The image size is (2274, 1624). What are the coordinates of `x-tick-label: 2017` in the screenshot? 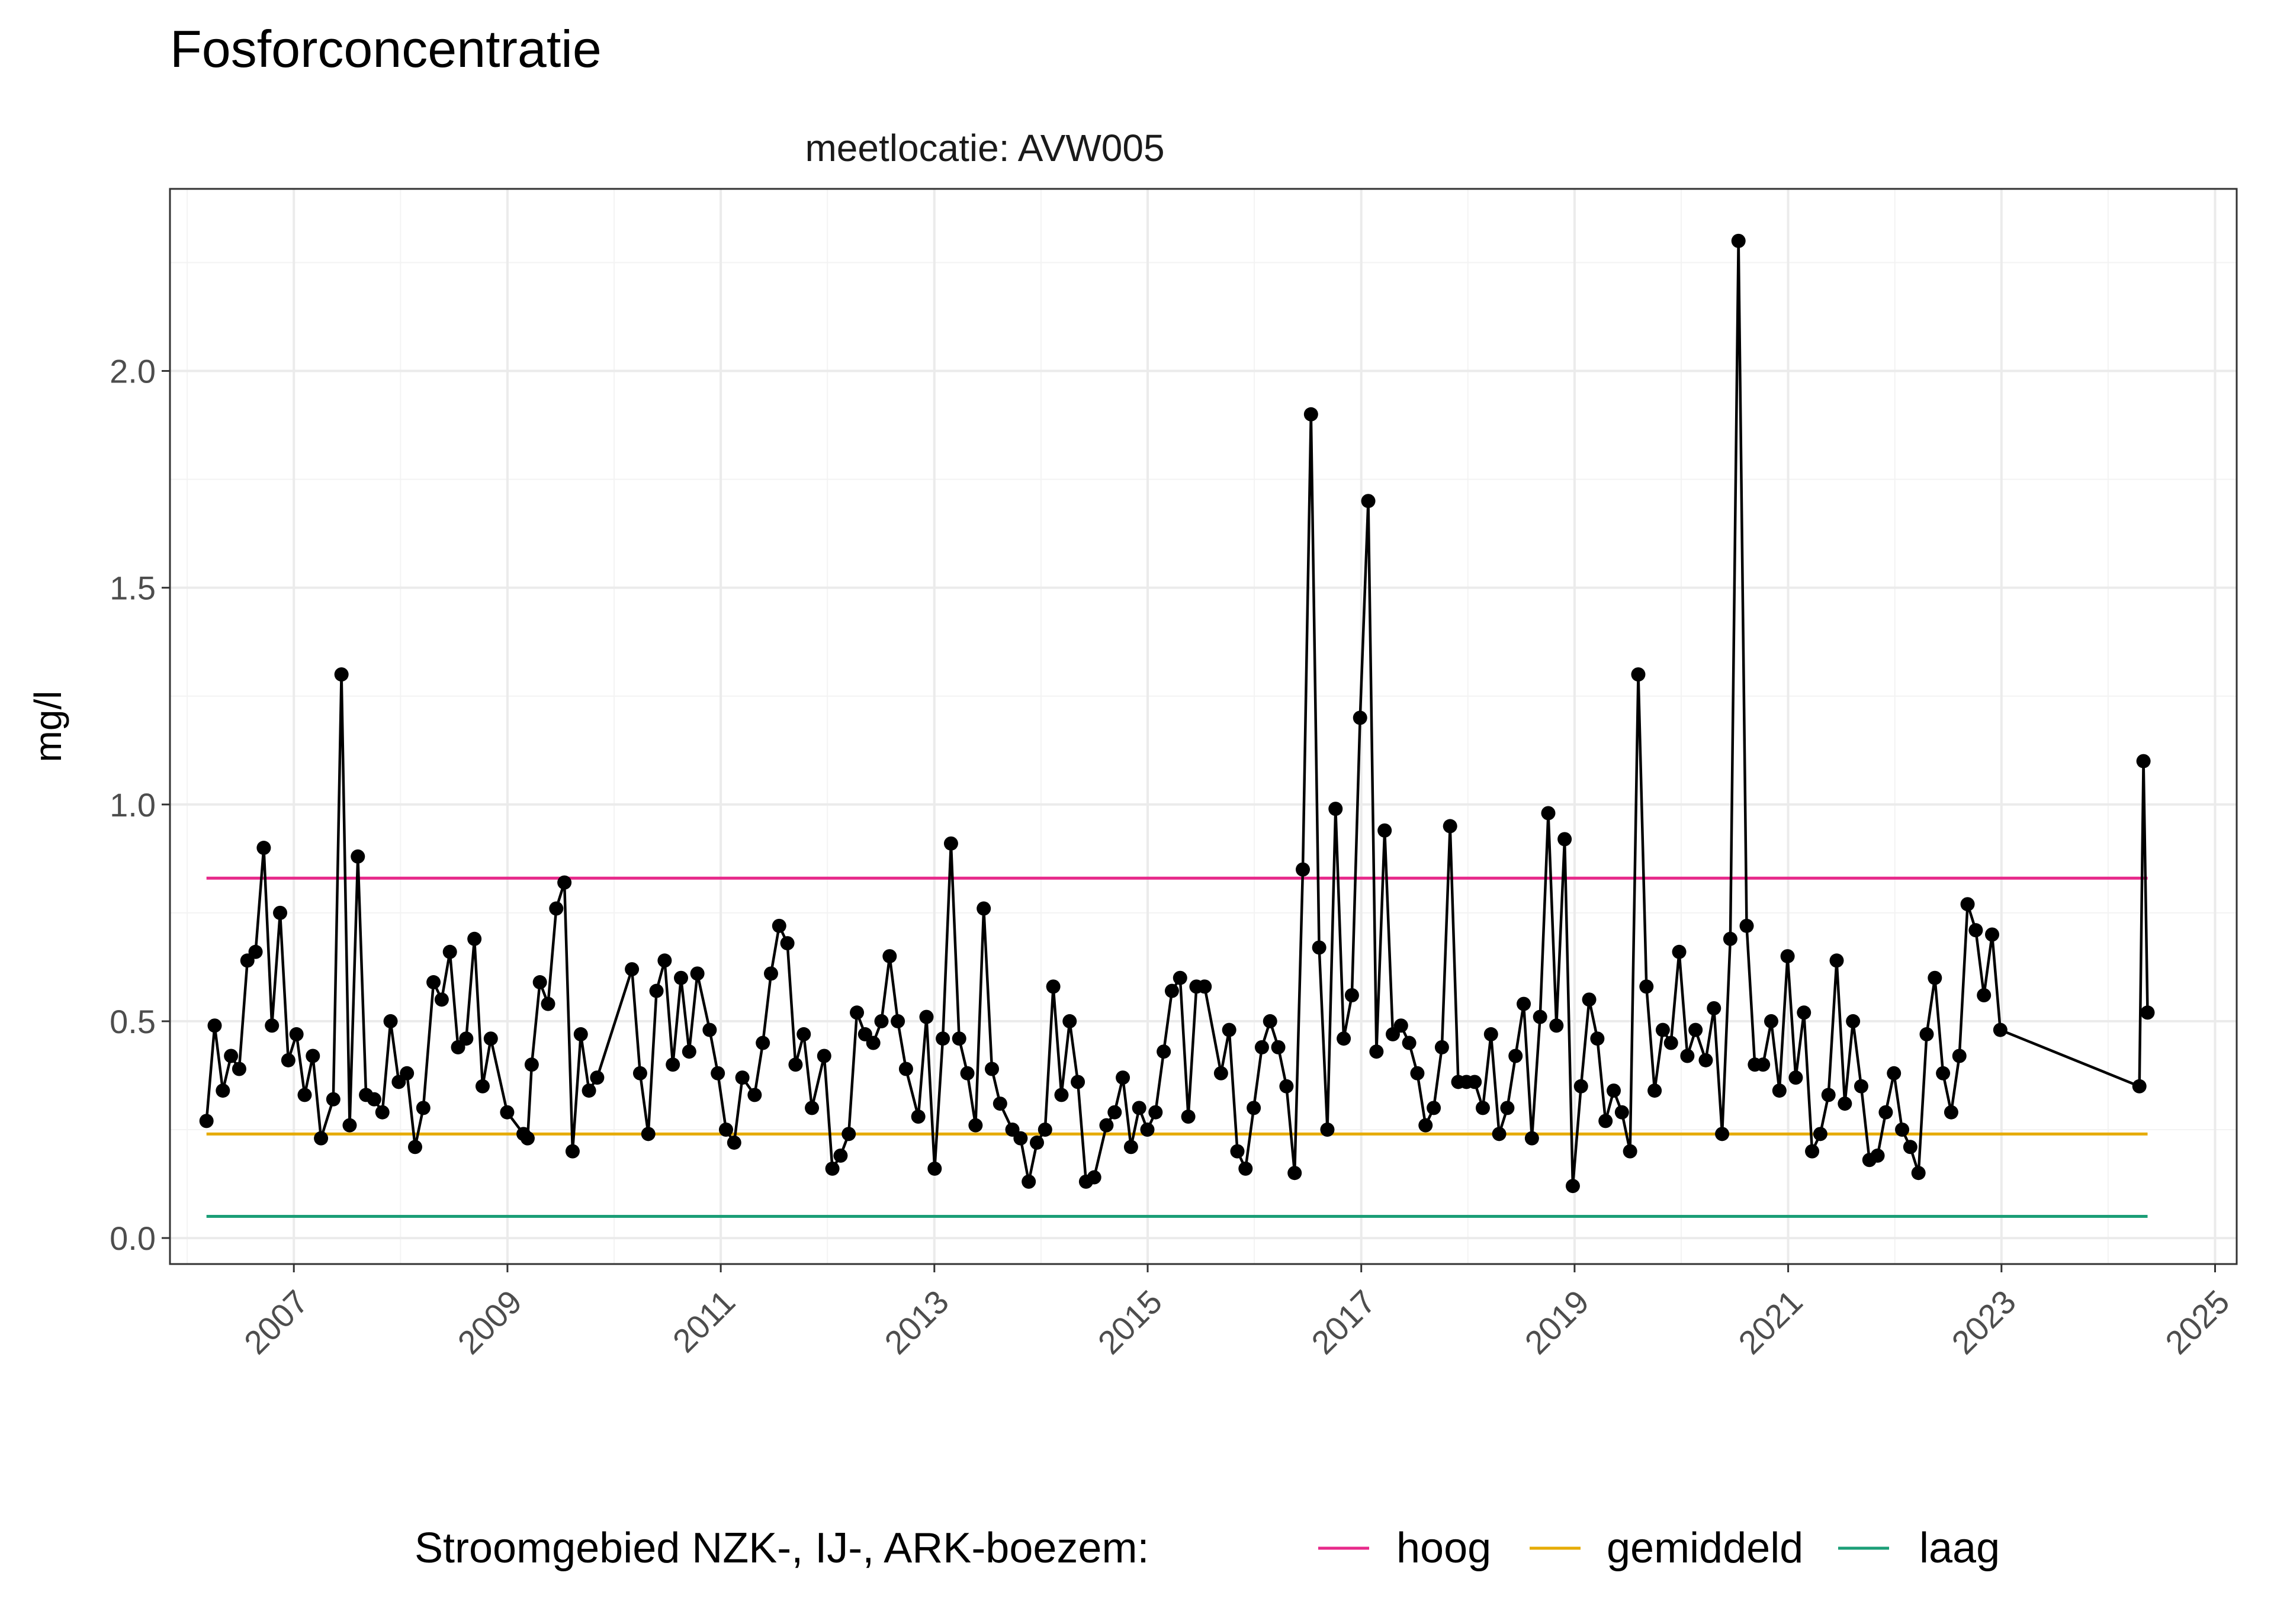 It's located at (1343, 1322).